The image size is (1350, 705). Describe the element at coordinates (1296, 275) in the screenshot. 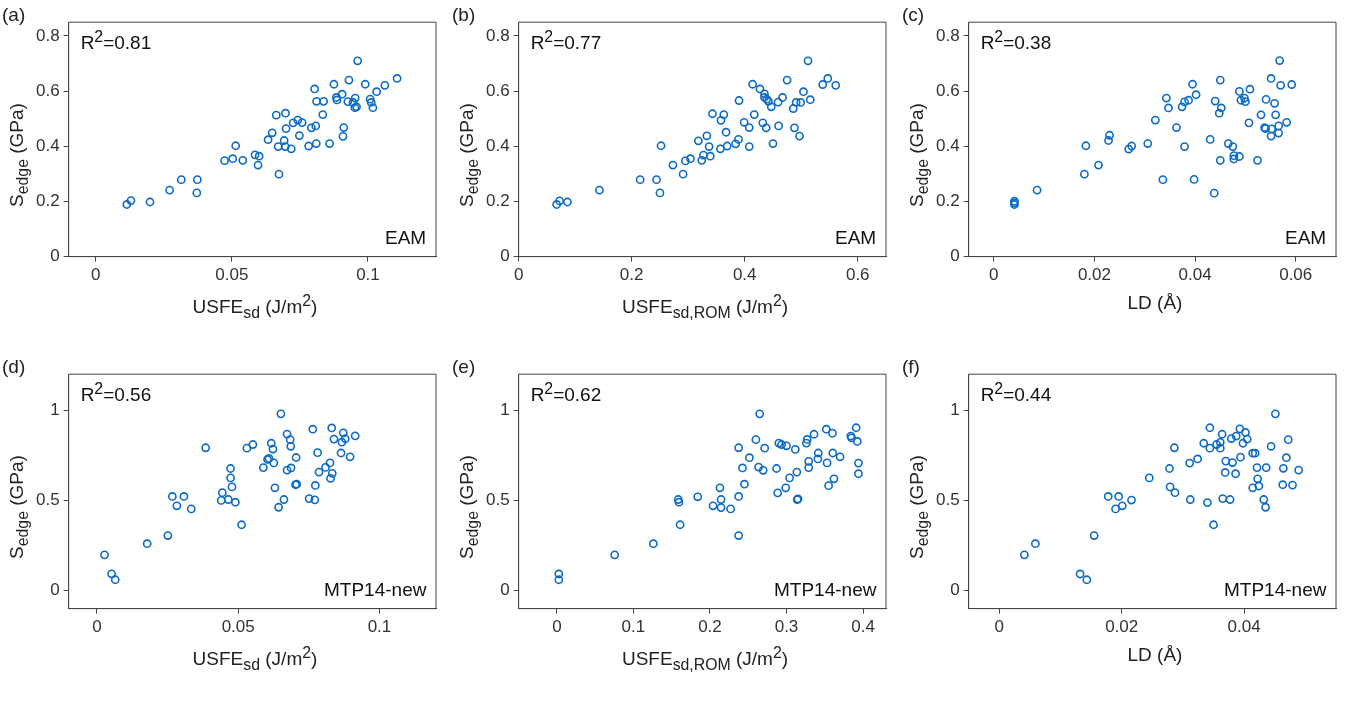

I see `x-tick-label: 0.06` at that location.